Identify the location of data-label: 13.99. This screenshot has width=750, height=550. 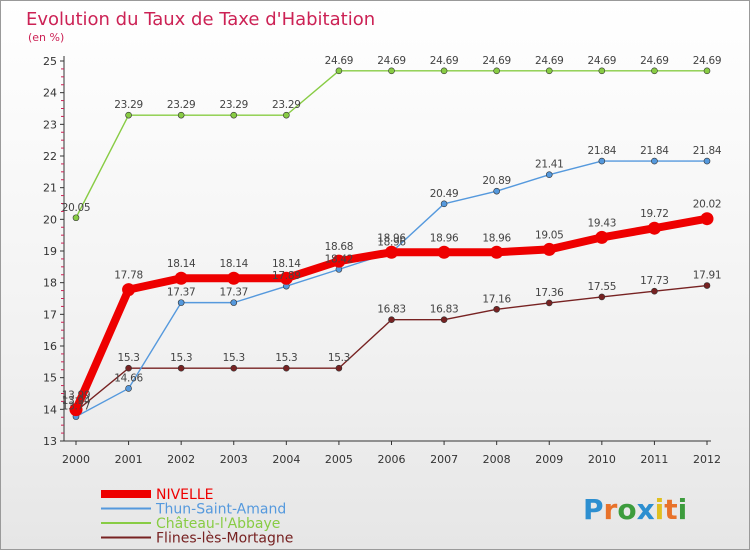
(76, 396).